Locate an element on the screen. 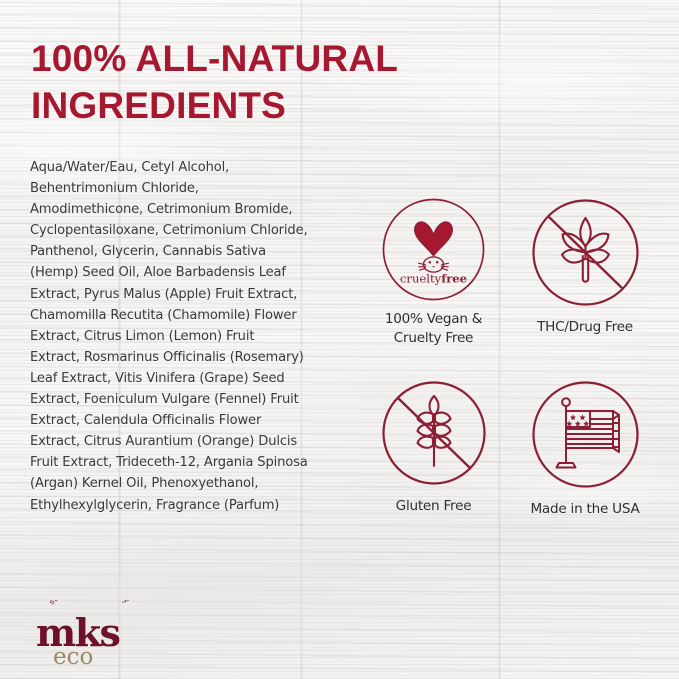  logo-wordmark: mks is located at coordinates (78, 632).